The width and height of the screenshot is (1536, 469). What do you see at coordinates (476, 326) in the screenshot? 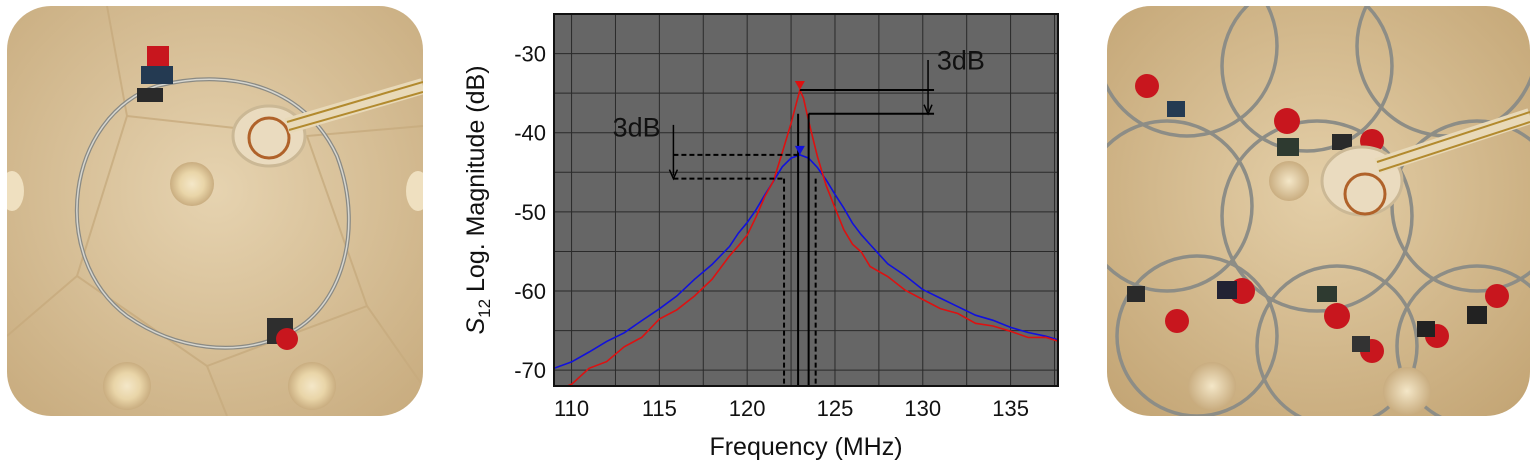
I see `y-axis-symbol: S` at bounding box center [476, 326].